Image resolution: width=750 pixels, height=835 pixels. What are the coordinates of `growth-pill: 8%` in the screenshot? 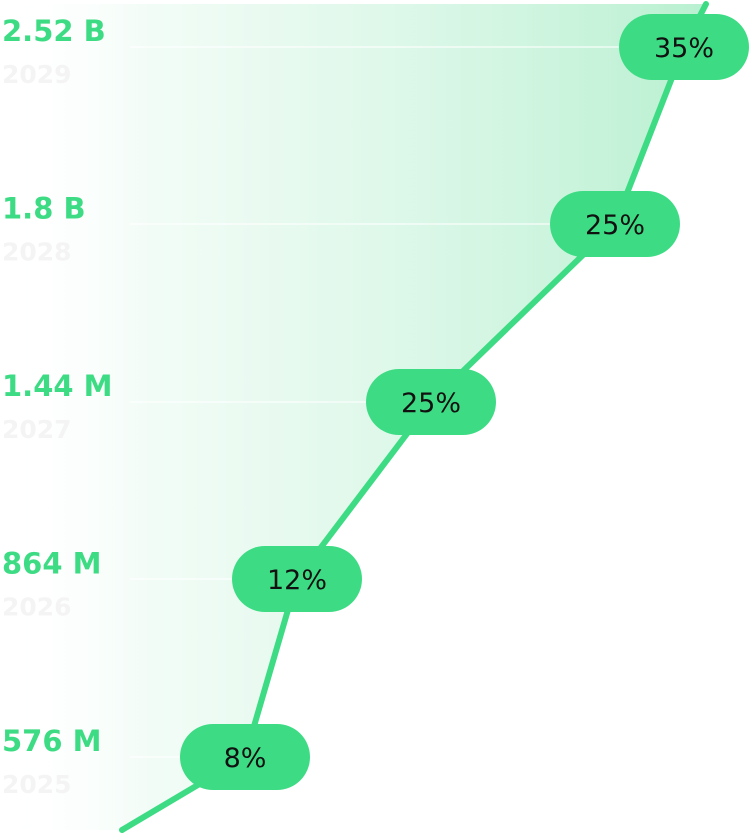 It's located at (245, 757).